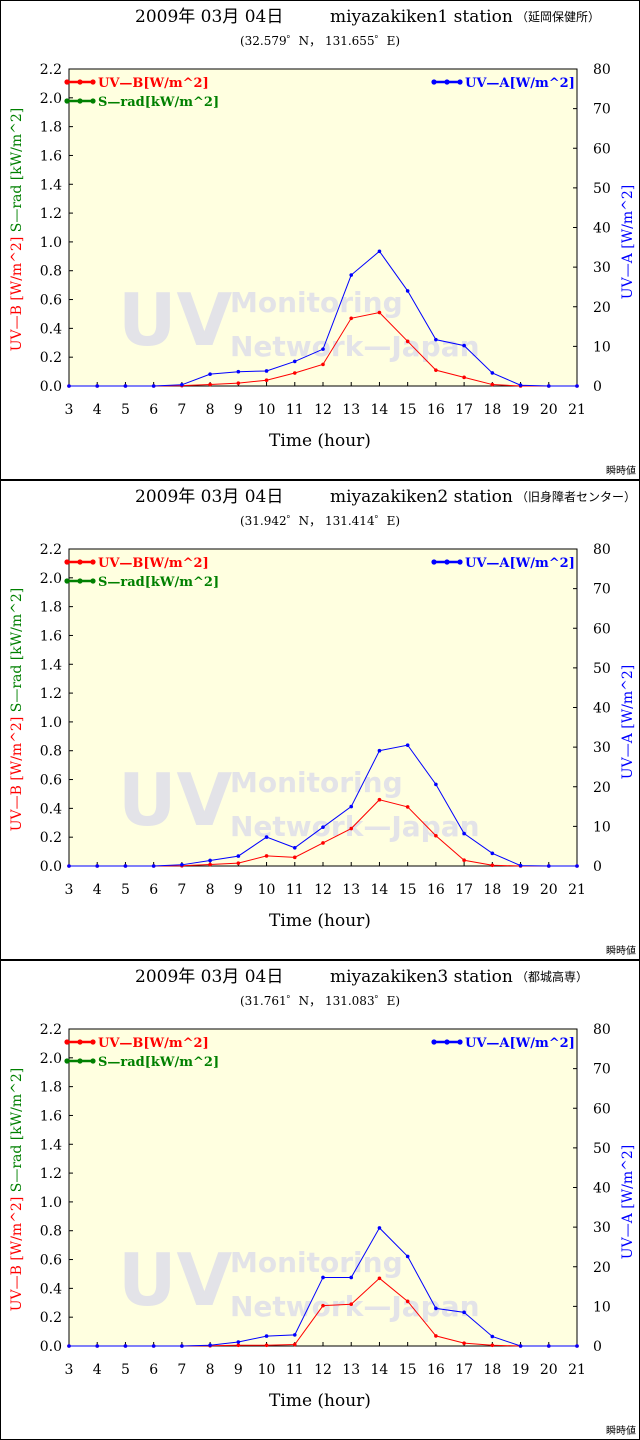 This screenshot has width=640, height=1440. Describe the element at coordinates (295, 410) in the screenshot. I see `x-tick-label: 11` at that location.